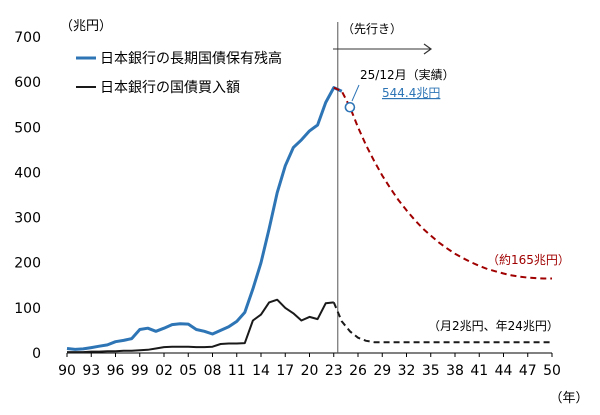 This screenshot has height=415, width=600. What do you see at coordinates (310, 371) in the screenshot?
I see `x-tick-label: 20` at bounding box center [310, 371].